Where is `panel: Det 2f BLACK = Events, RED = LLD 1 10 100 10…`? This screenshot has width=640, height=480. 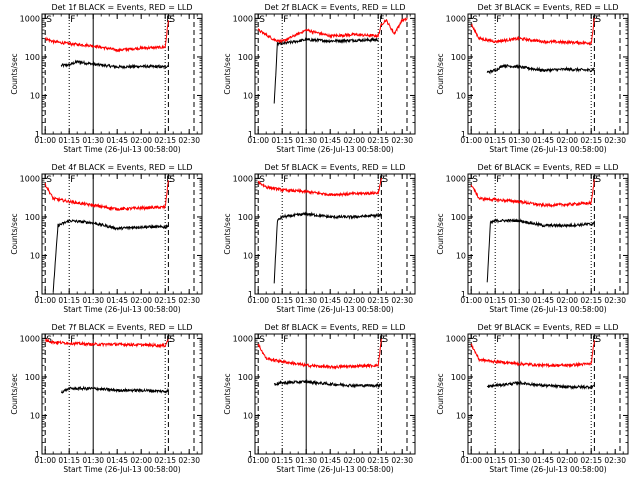
panel: Det 2f BLACK = Events, RED = LLD 1 10 100 10… is located at coordinates (319, 78).